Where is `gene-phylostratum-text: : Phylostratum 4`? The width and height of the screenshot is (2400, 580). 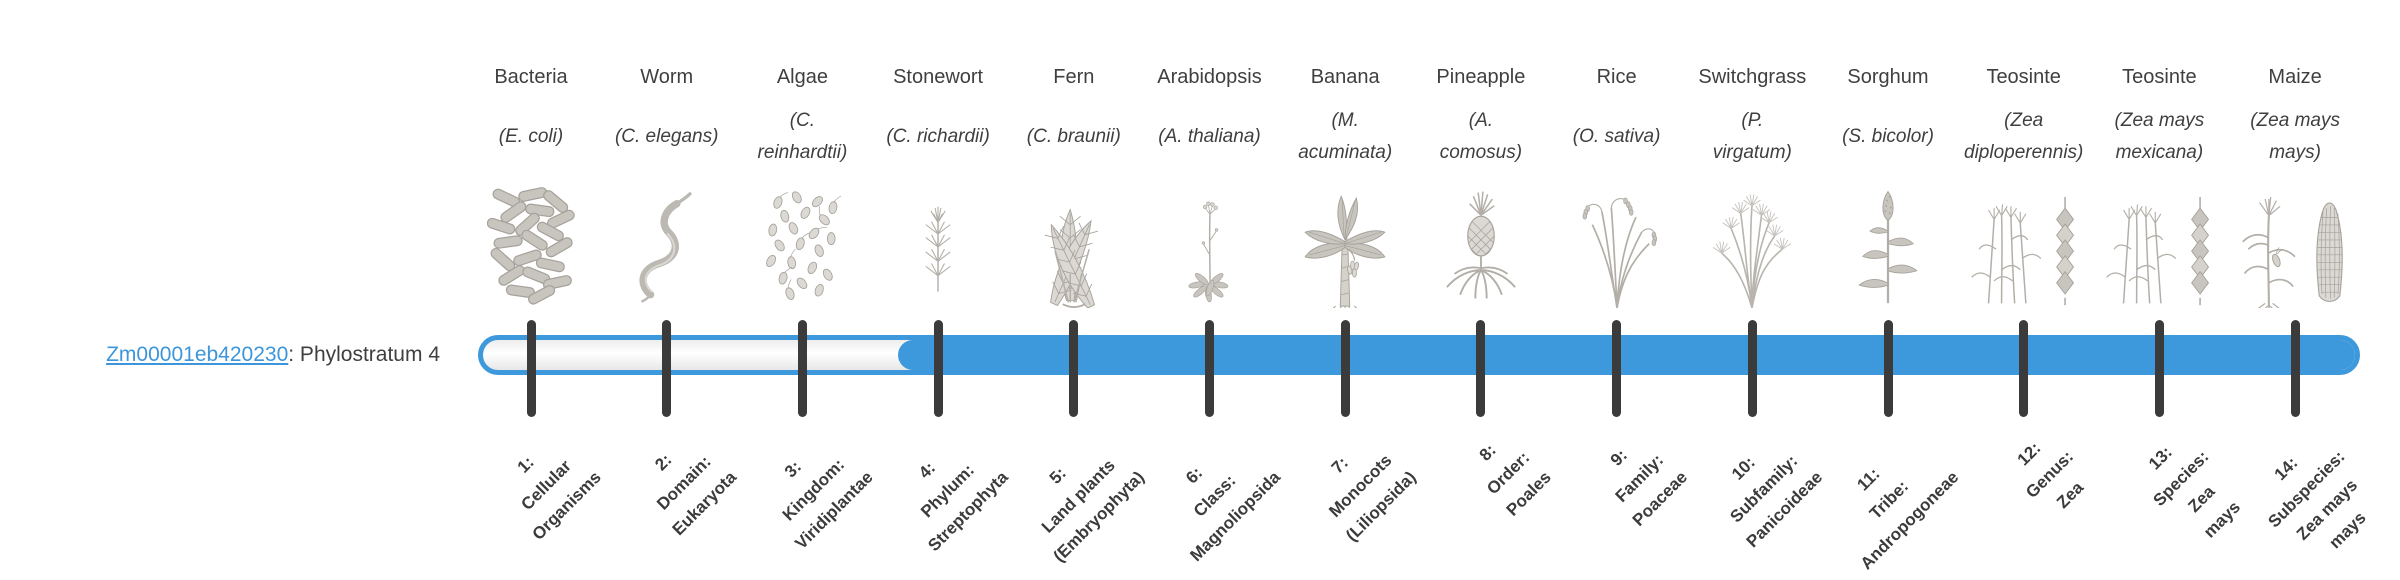 gene-phylostratum-text: : Phylostratum 4 is located at coordinates (364, 354).